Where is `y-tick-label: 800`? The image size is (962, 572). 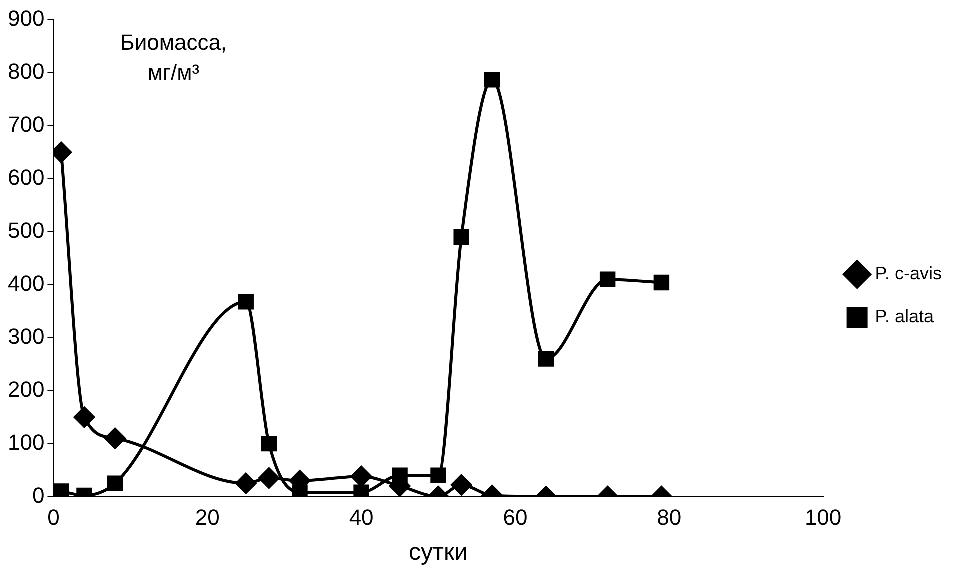 y-tick-label: 800 is located at coordinates (26, 71).